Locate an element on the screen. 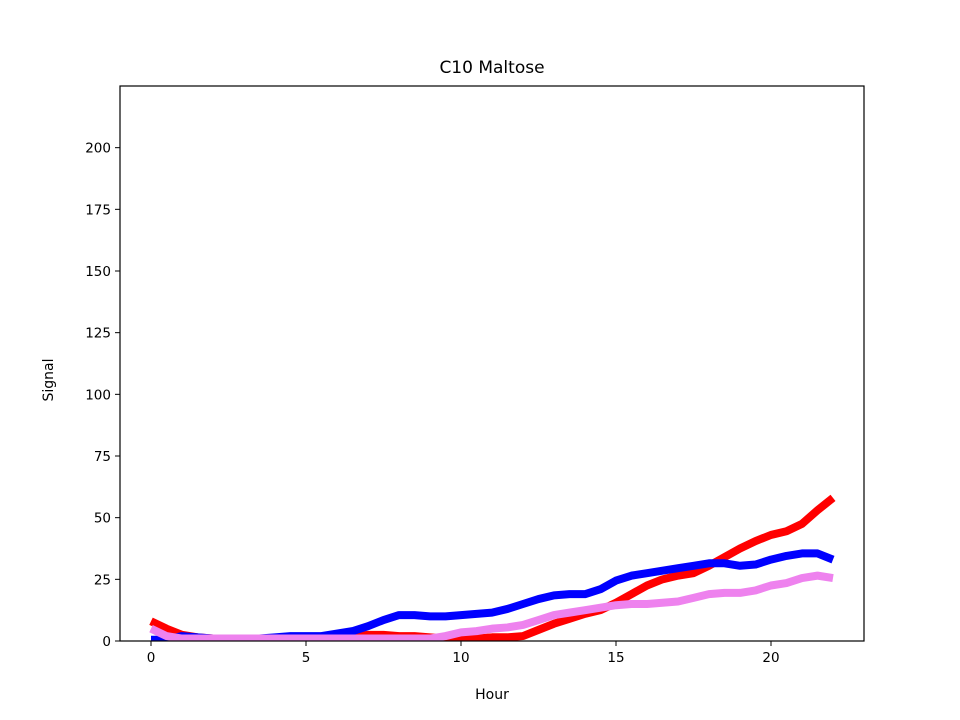 The height and width of the screenshot is (720, 960). x-tick-label: 15 is located at coordinates (615, 658).